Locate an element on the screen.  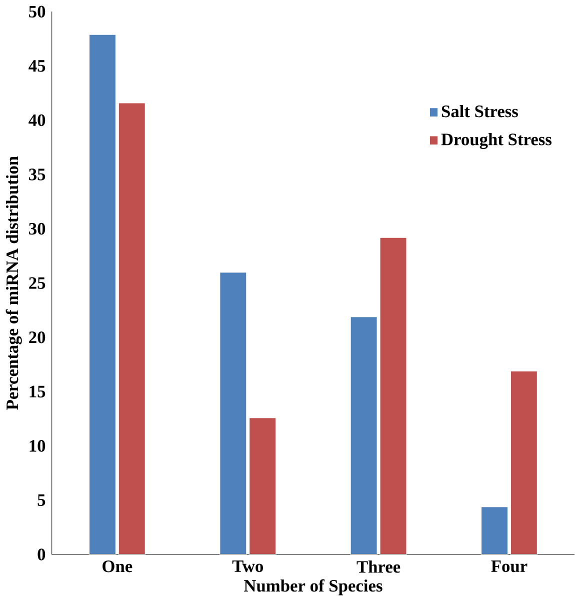
y-tick-label: 40 is located at coordinates (37, 120).